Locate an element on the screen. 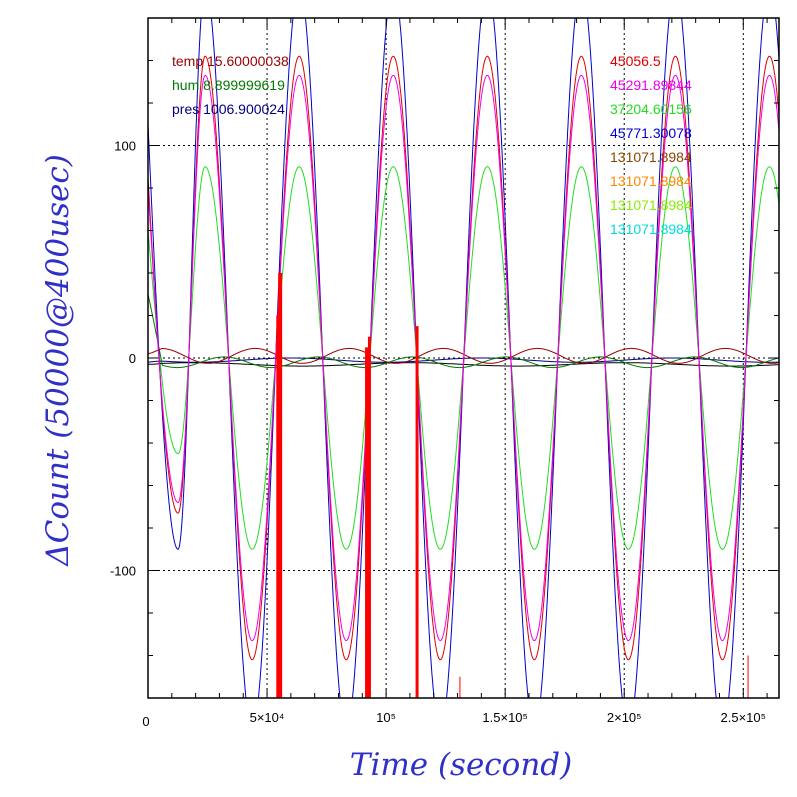  legend-right-entry-7: 131071.8984 is located at coordinates (651, 229).